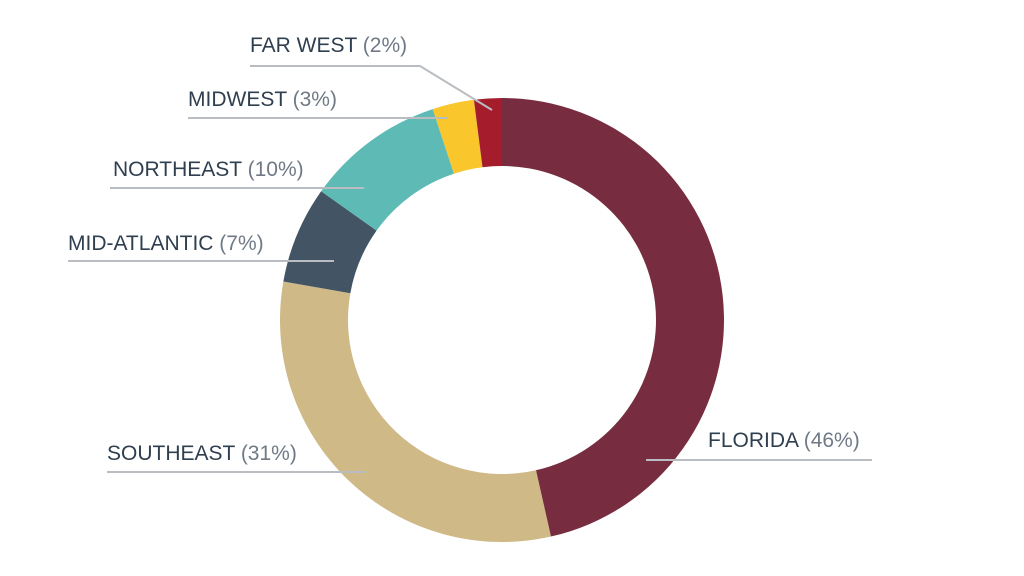 This screenshot has width=1024, height=576. I want to click on label-percent: (10%), so click(276, 169).